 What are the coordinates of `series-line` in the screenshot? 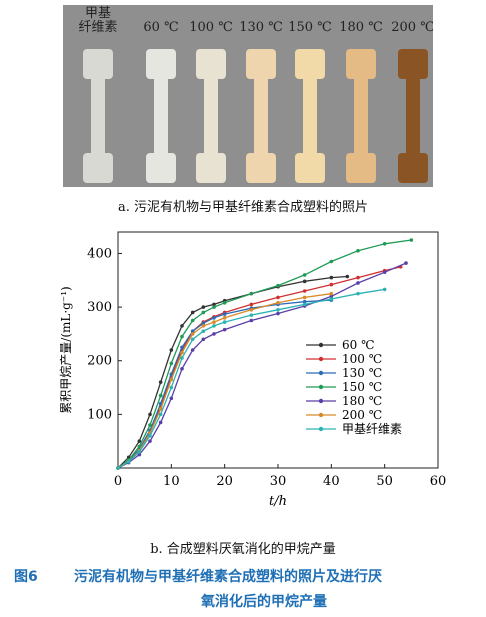 It's located at (232, 372).